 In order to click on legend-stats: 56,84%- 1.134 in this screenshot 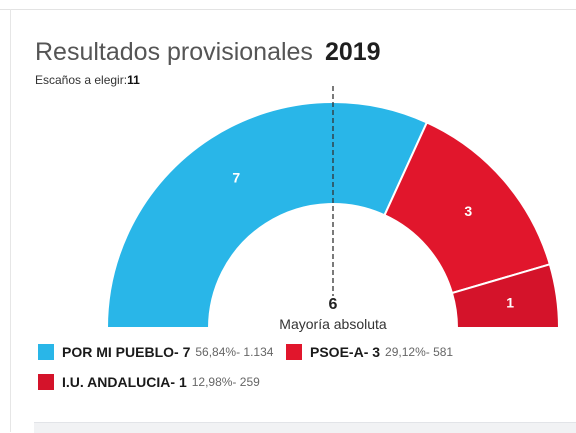, I will do `click(234, 352)`.